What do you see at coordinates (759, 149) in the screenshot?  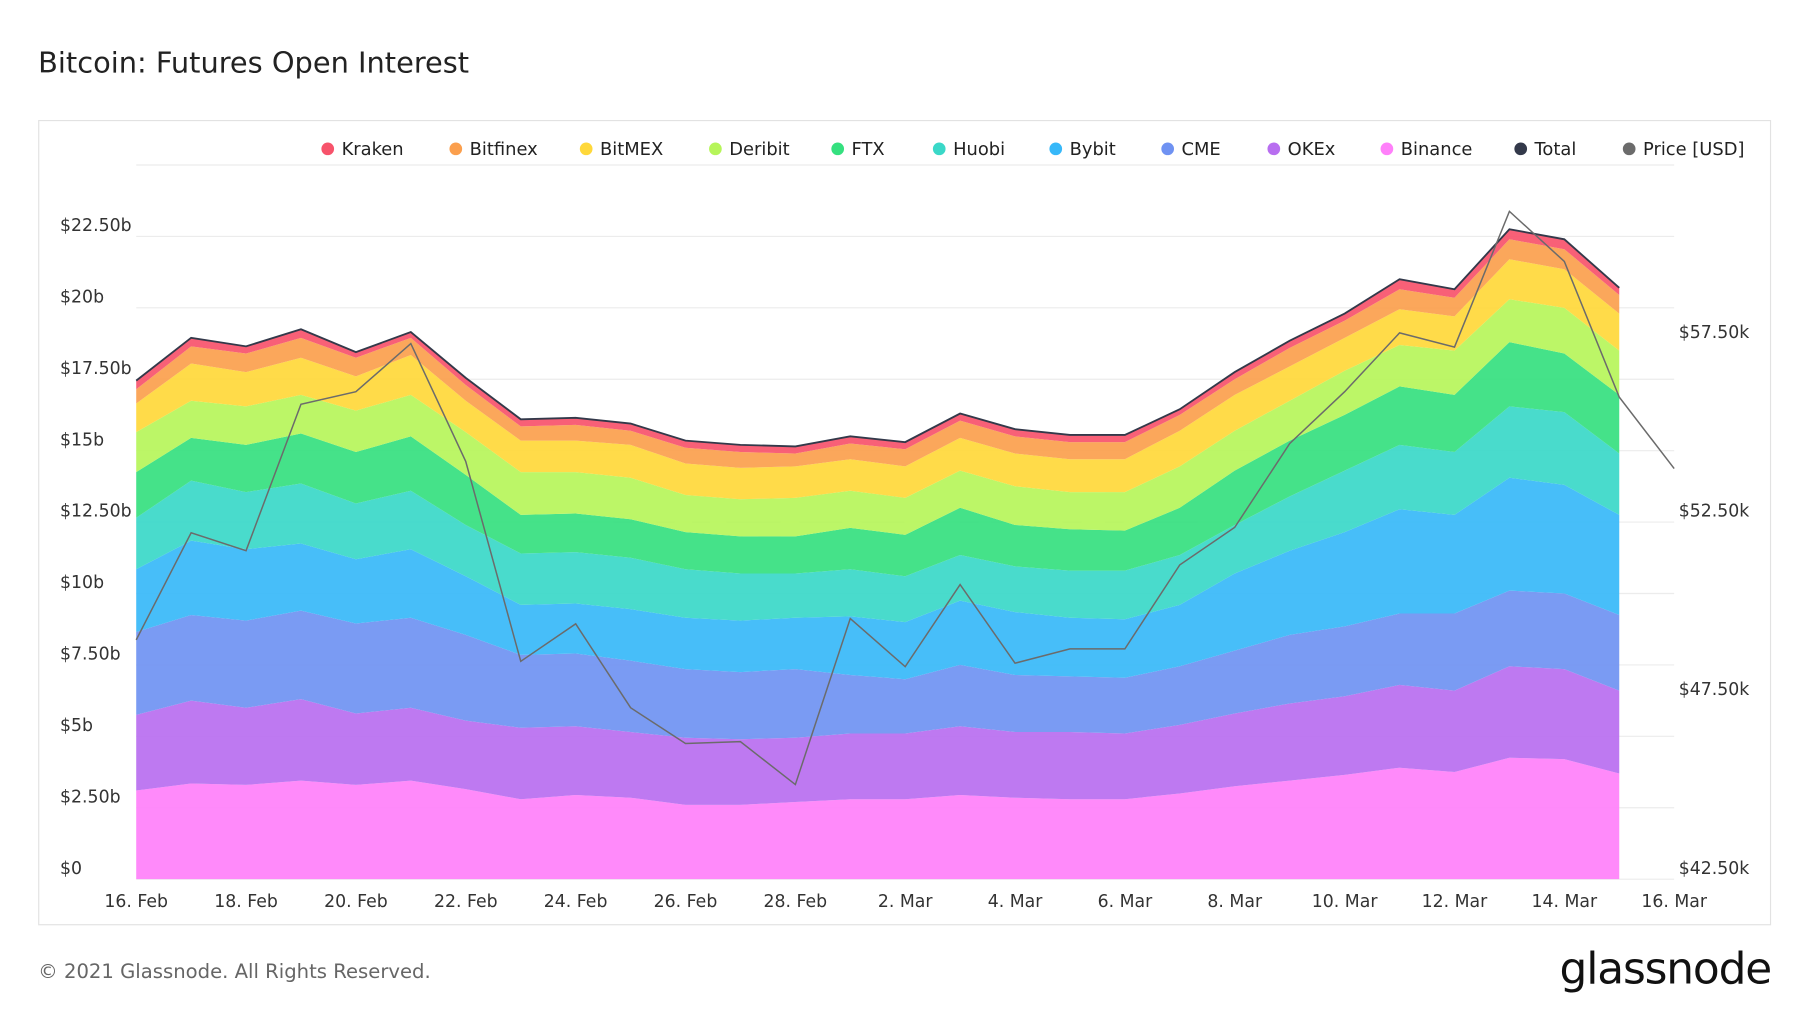 I see `legend-label: Deribit` at bounding box center [759, 149].